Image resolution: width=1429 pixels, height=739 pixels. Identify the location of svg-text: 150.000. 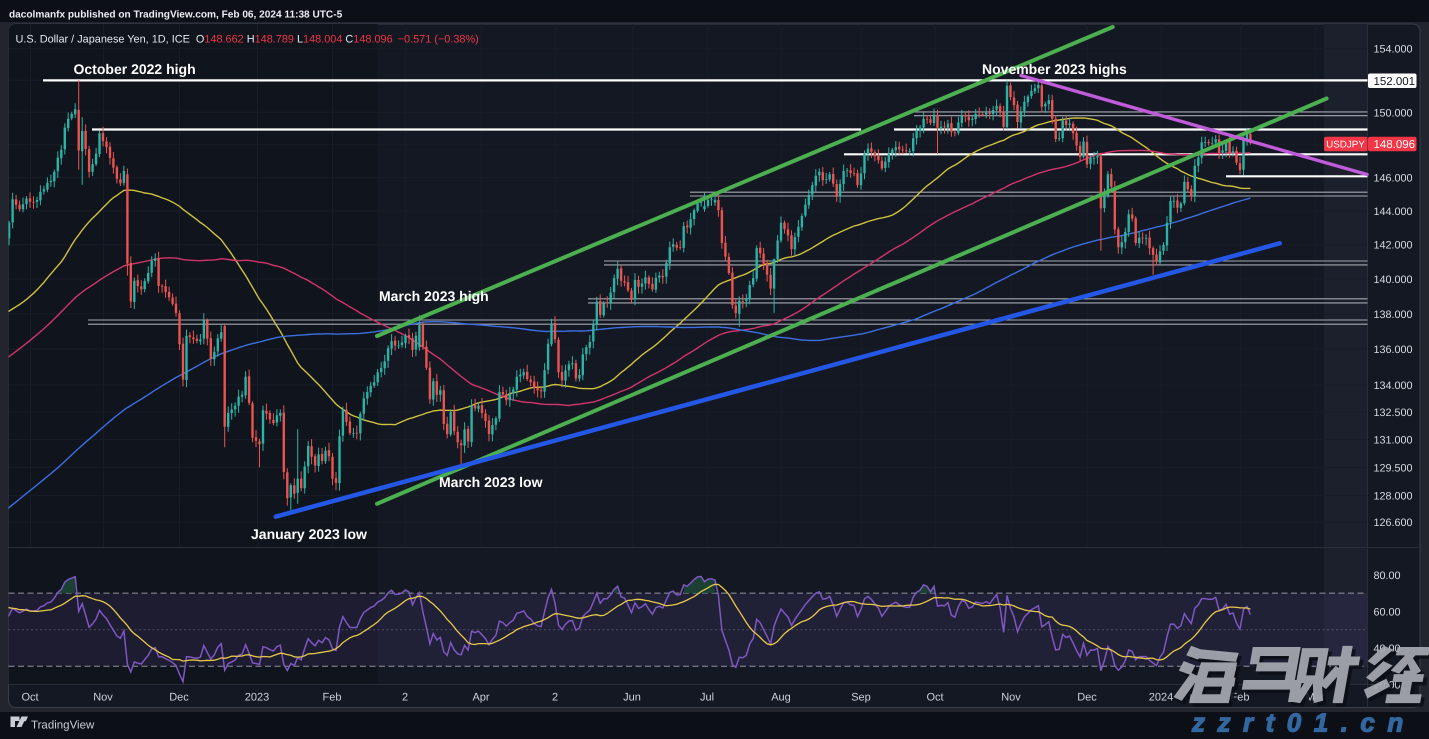
(1393, 113).